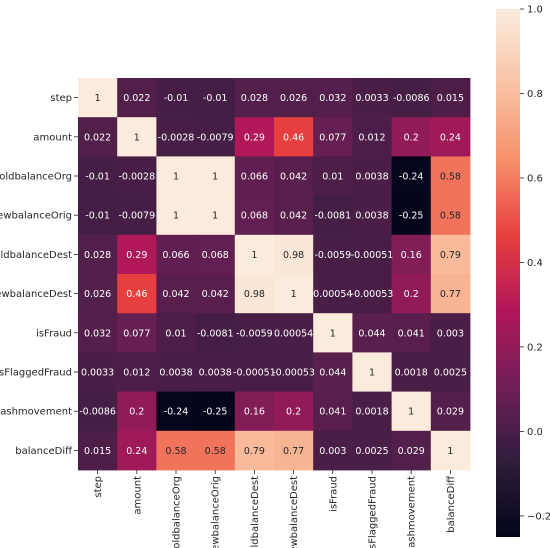 This screenshot has height=548, width=550. Describe the element at coordinates (535, 347) in the screenshot. I see `colorbar-tick-label: 0.2` at that location.